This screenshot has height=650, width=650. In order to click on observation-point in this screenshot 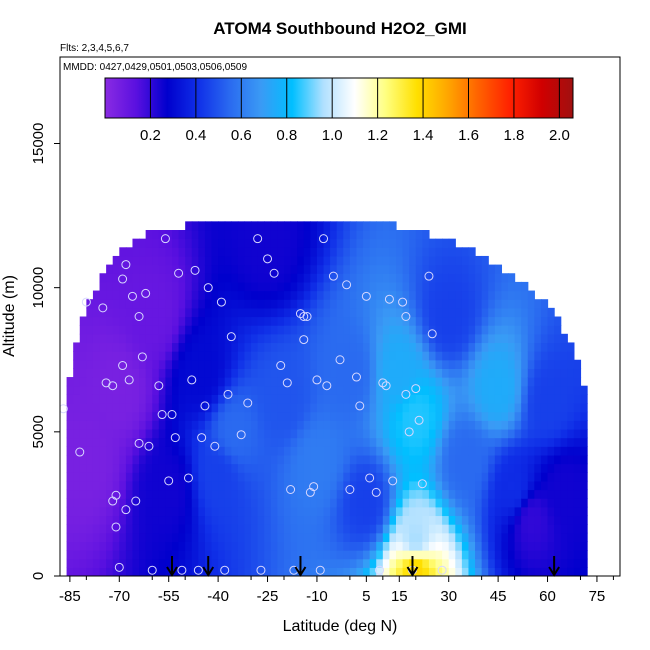, I will do `click(202, 438)`.